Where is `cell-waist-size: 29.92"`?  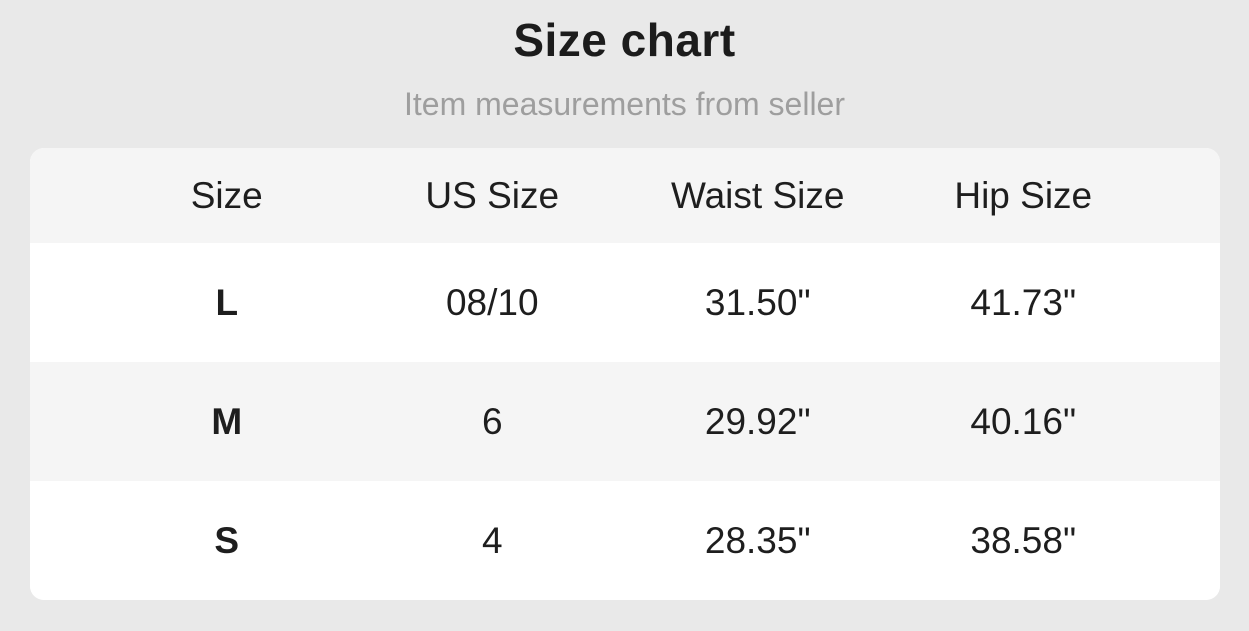
cell-waist-size: 29.92" is located at coordinates (757, 421).